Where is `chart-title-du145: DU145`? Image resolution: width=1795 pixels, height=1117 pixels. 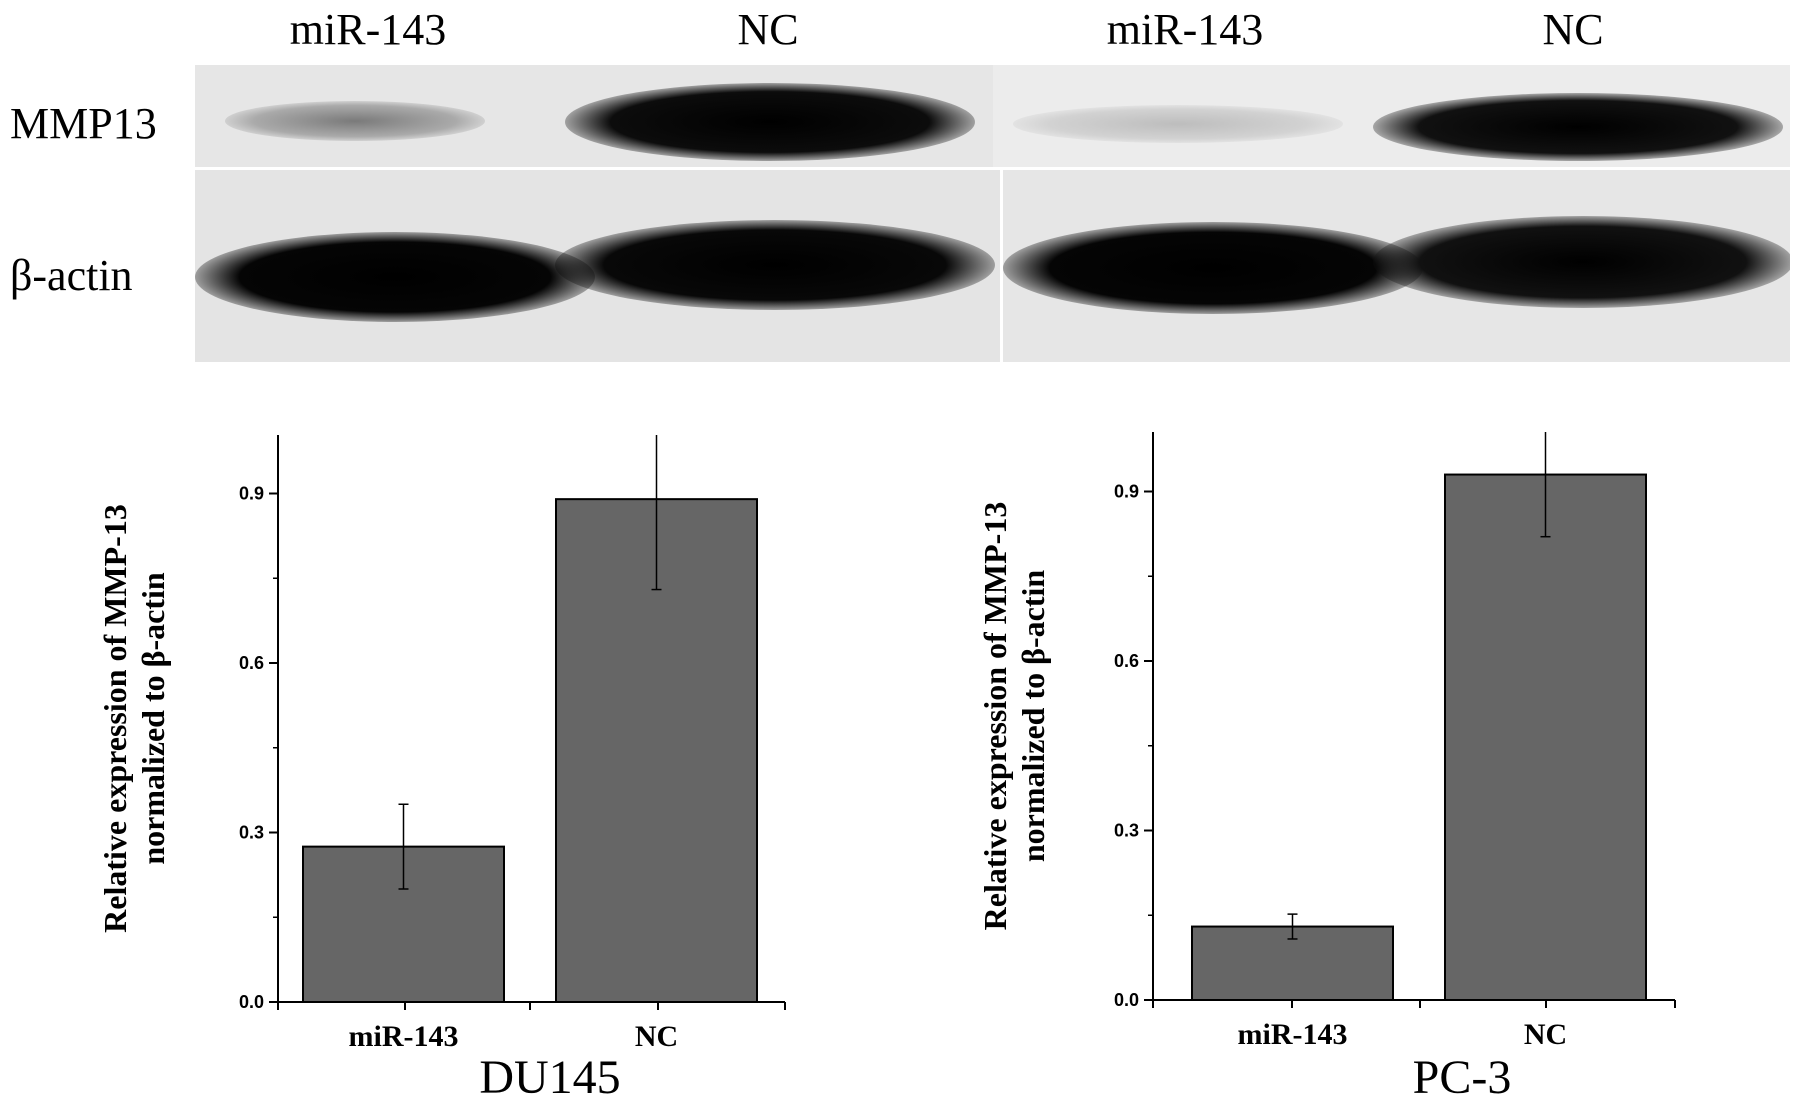
chart-title-du145: DU145 is located at coordinates (550, 1077).